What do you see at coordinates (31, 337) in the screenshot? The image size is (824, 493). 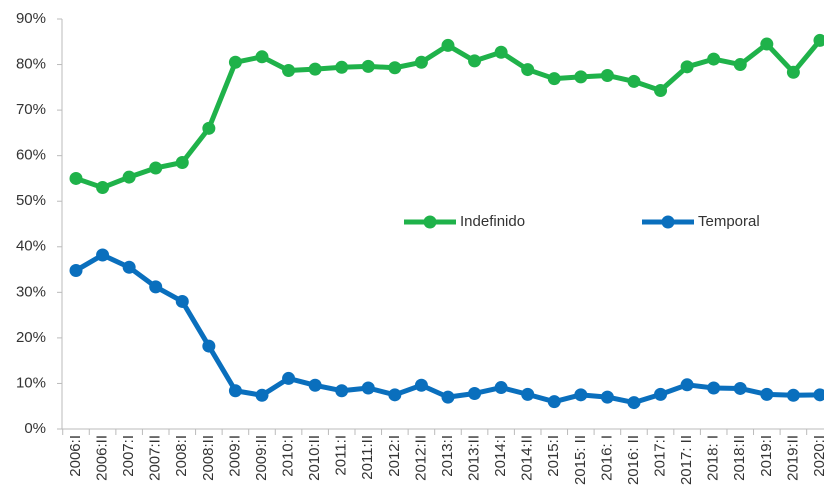 I see `y-tick-label: 20%` at bounding box center [31, 337].